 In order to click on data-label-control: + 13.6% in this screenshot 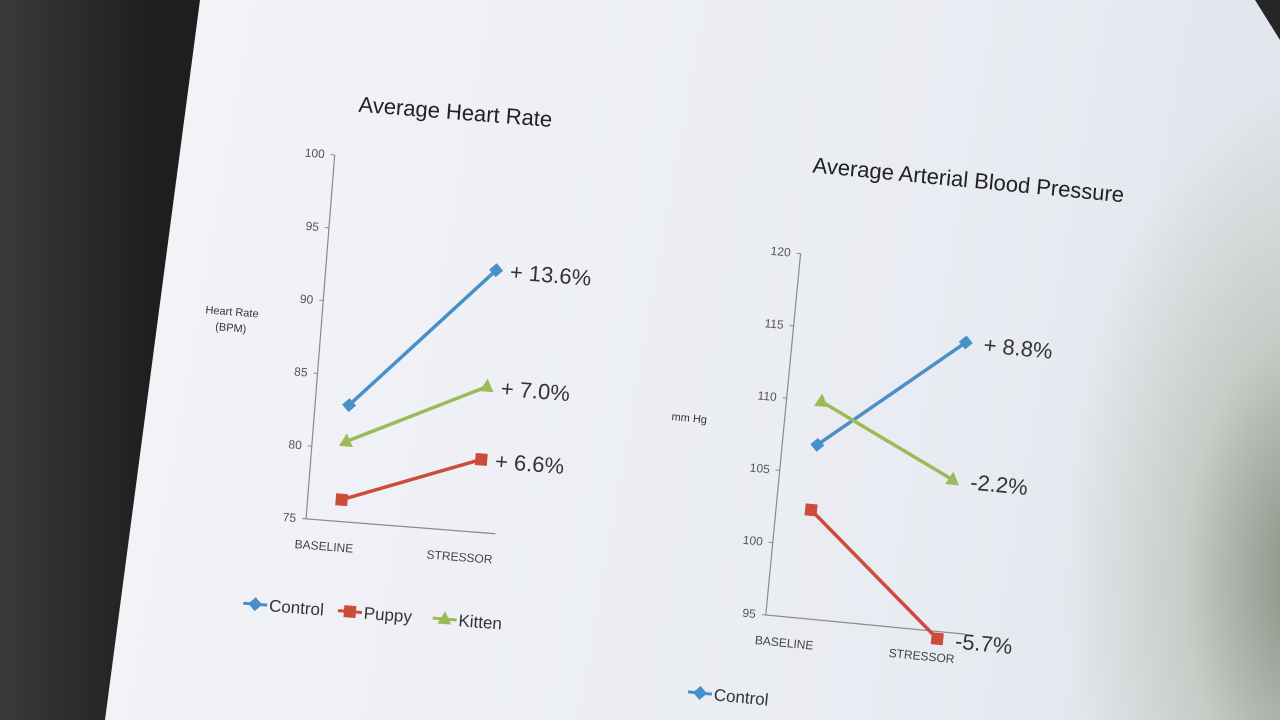, I will do `click(550, 274)`.